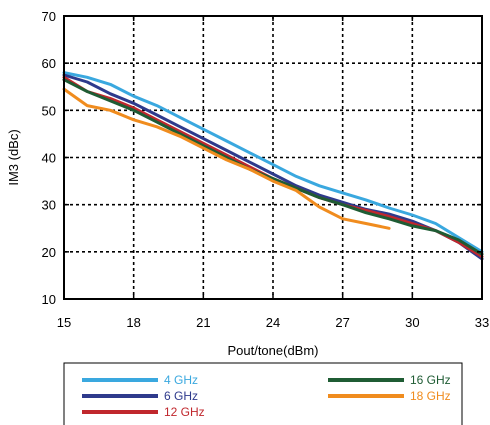  What do you see at coordinates (266, 396) in the screenshot?
I see `legend: 4 GHz 6 GHz 12 GHz 16 GHz 18 GHz` at bounding box center [266, 396].